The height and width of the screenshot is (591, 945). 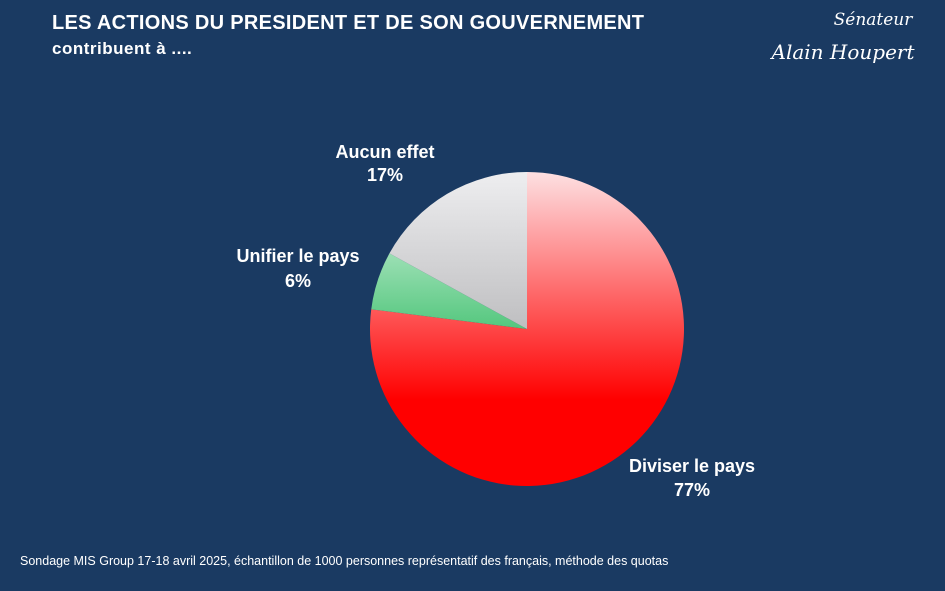 What do you see at coordinates (385, 152) in the screenshot?
I see `slice-label-aucun-effet: Aucun effet` at bounding box center [385, 152].